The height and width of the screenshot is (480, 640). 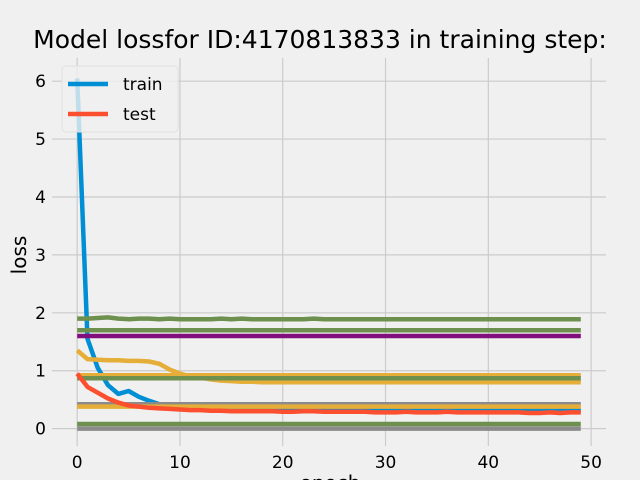 I want to click on x-tick-labels: 0 10 20 30 40 50, so click(x=337, y=463).